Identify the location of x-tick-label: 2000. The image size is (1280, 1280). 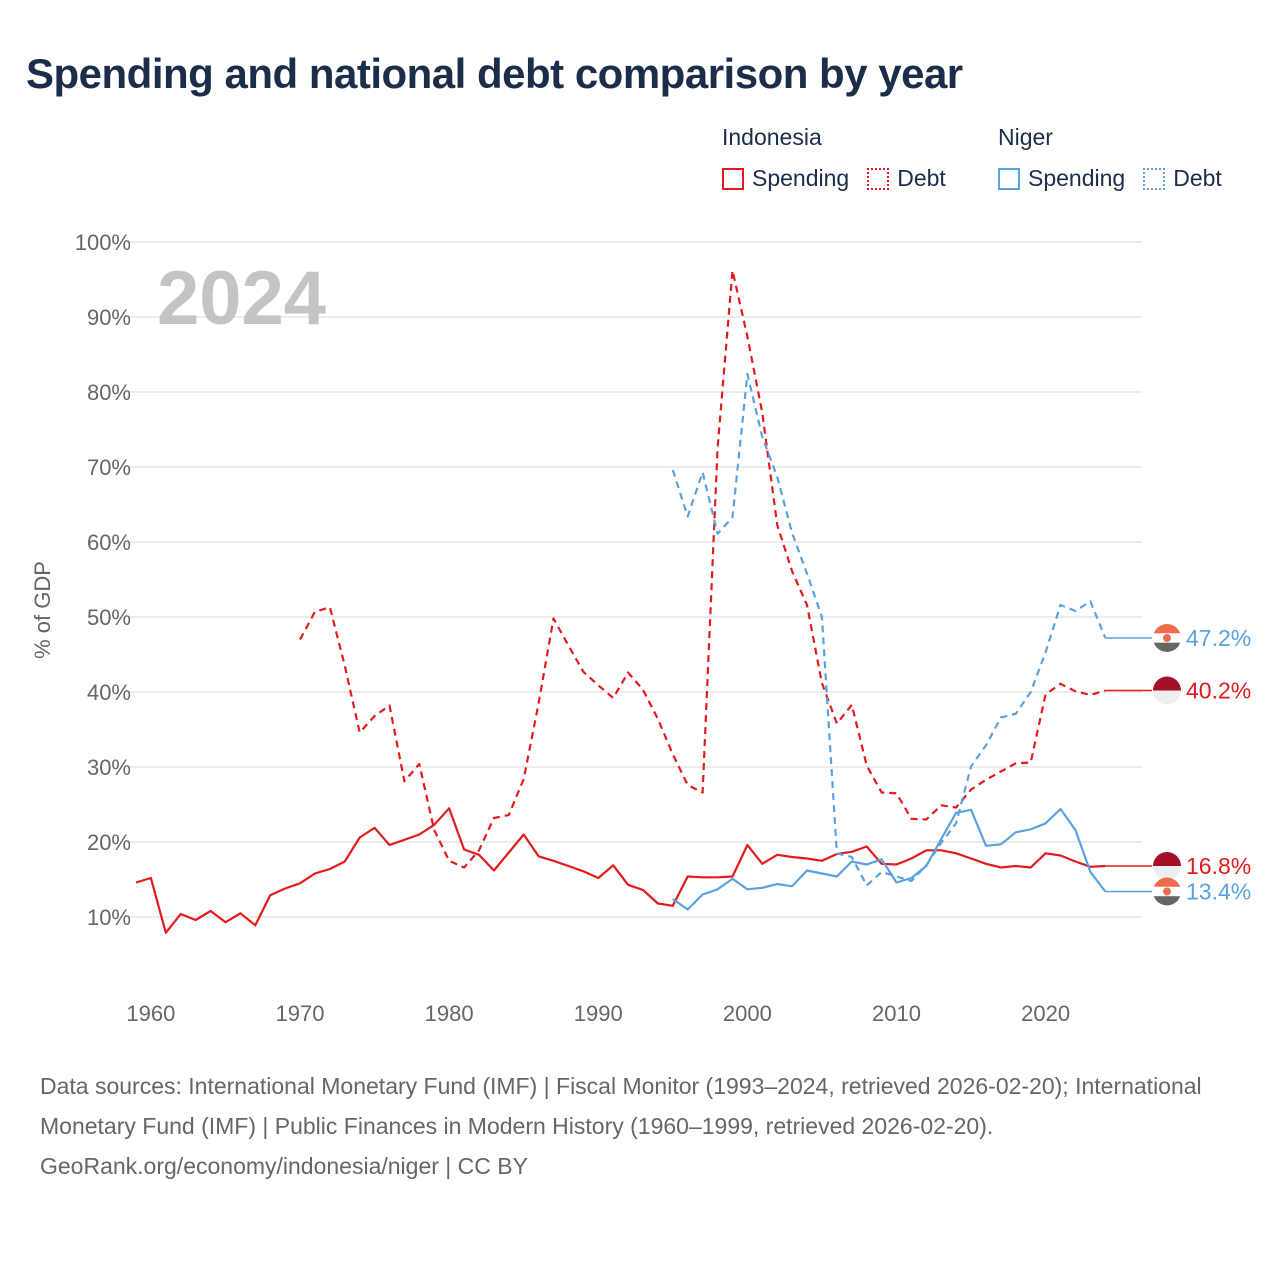
(747, 1013).